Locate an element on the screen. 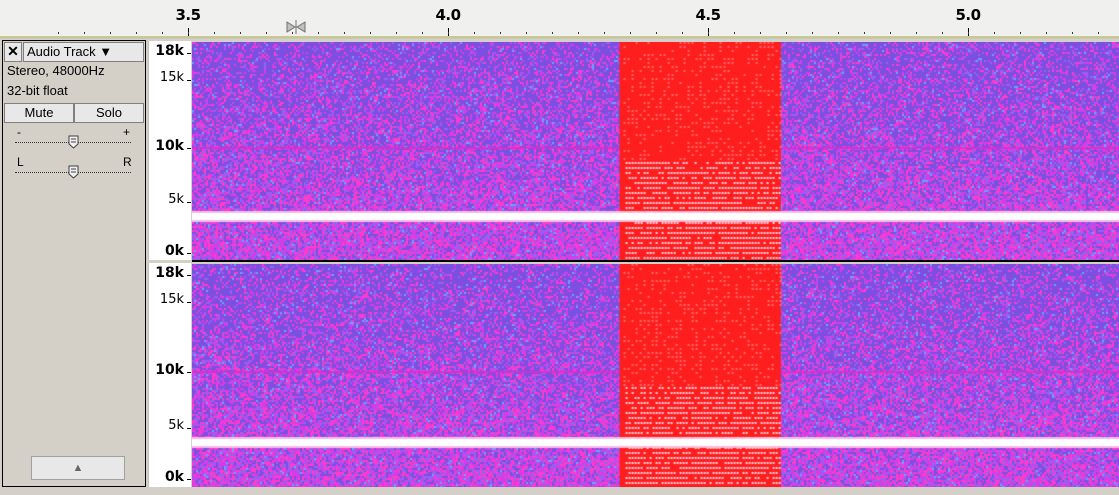  close-track-button: ✕ is located at coordinates (13, 52).